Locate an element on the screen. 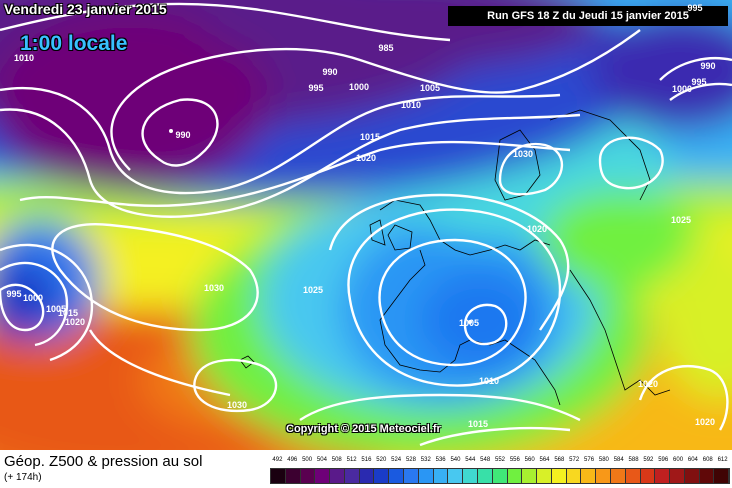 This screenshot has width=732, height=488. color-scale-tick: 568 is located at coordinates (559, 460).